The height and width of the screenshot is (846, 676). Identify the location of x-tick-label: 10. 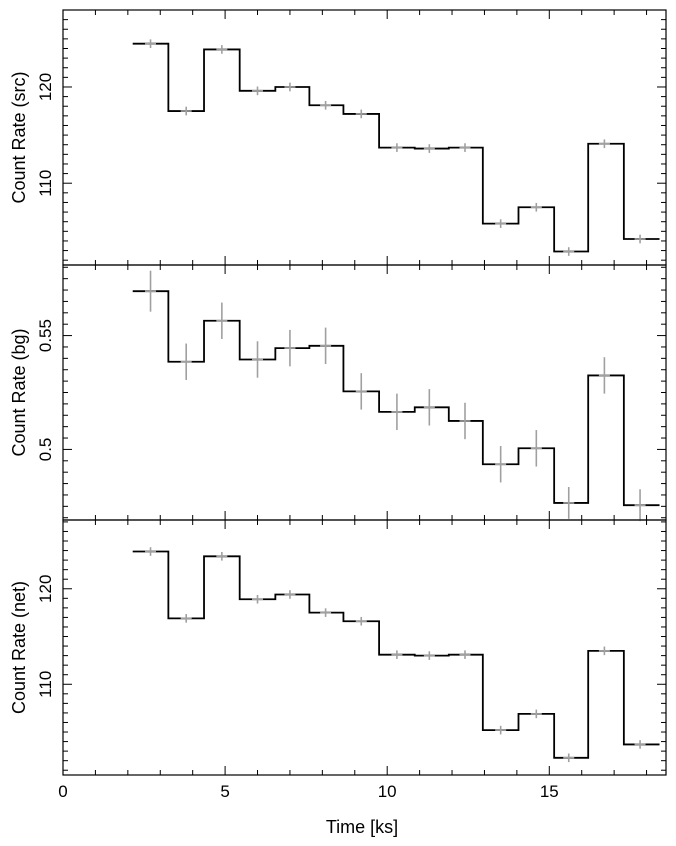
(387, 791).